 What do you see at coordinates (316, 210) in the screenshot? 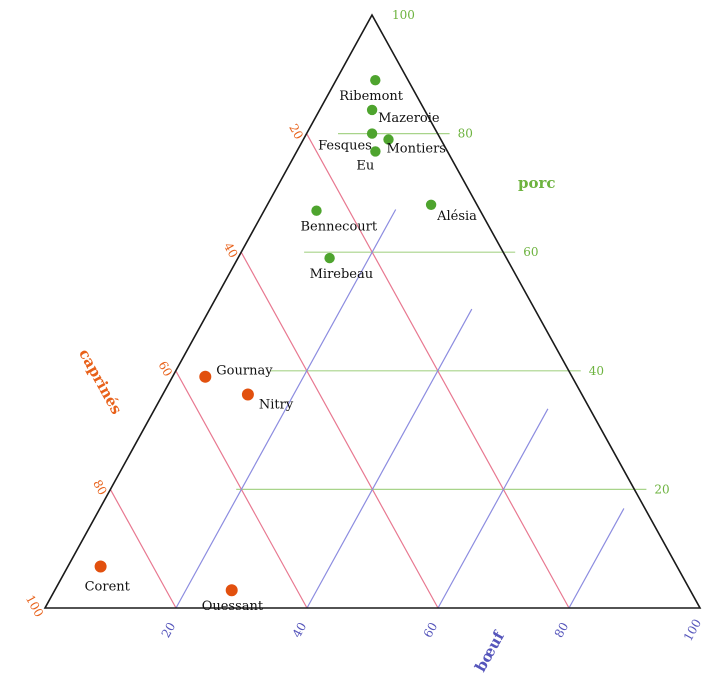
I see `point-bennecourt` at bounding box center [316, 210].